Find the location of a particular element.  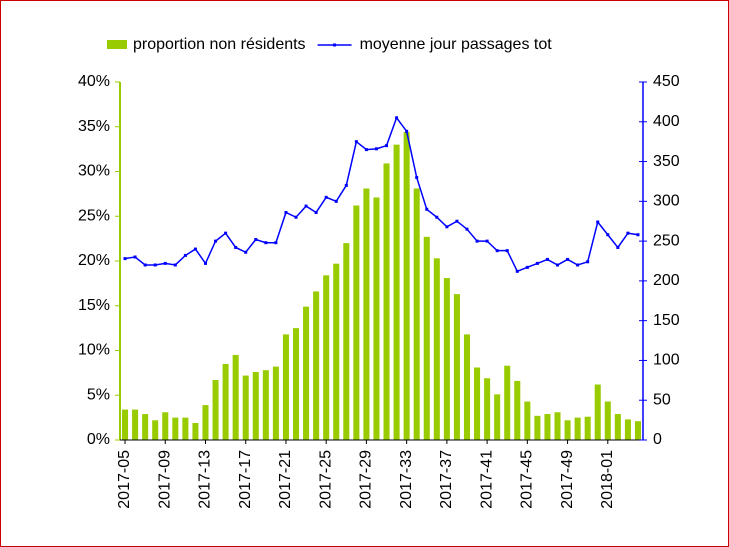

y-tick-label: 25% is located at coordinates (94, 215).